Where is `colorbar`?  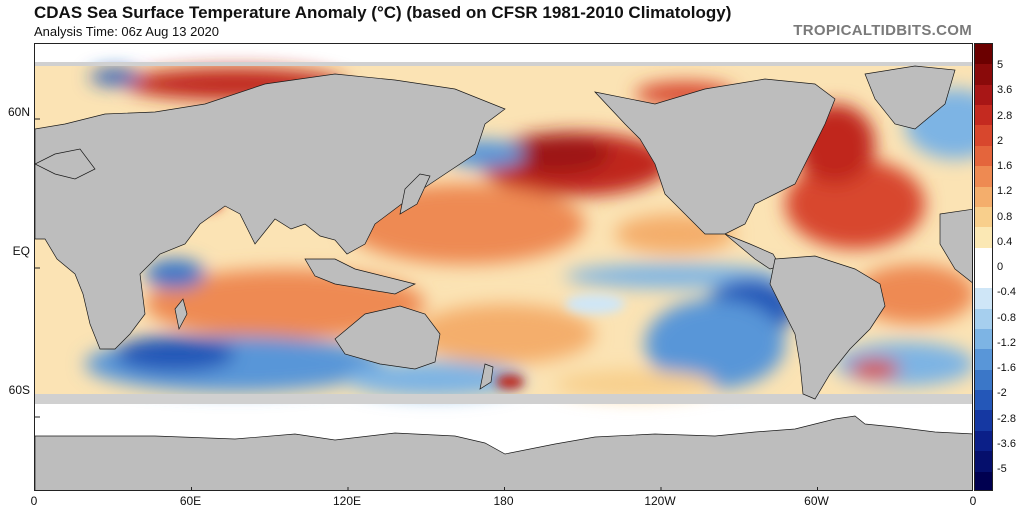
colorbar is located at coordinates (983, 267).